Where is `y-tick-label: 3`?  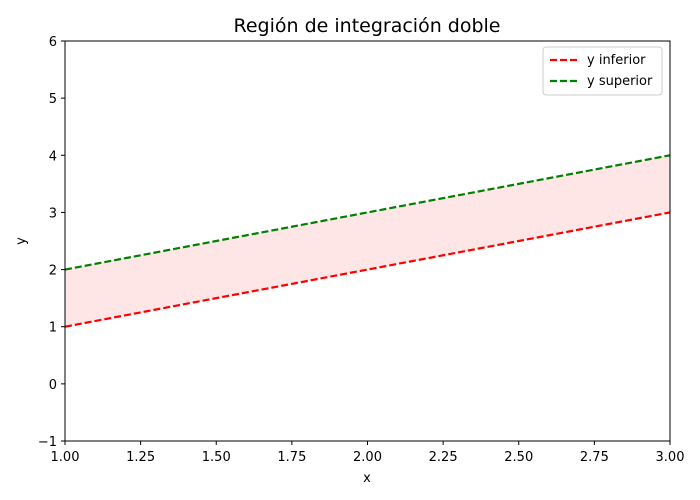
y-tick-label: 3 is located at coordinates (53, 213).